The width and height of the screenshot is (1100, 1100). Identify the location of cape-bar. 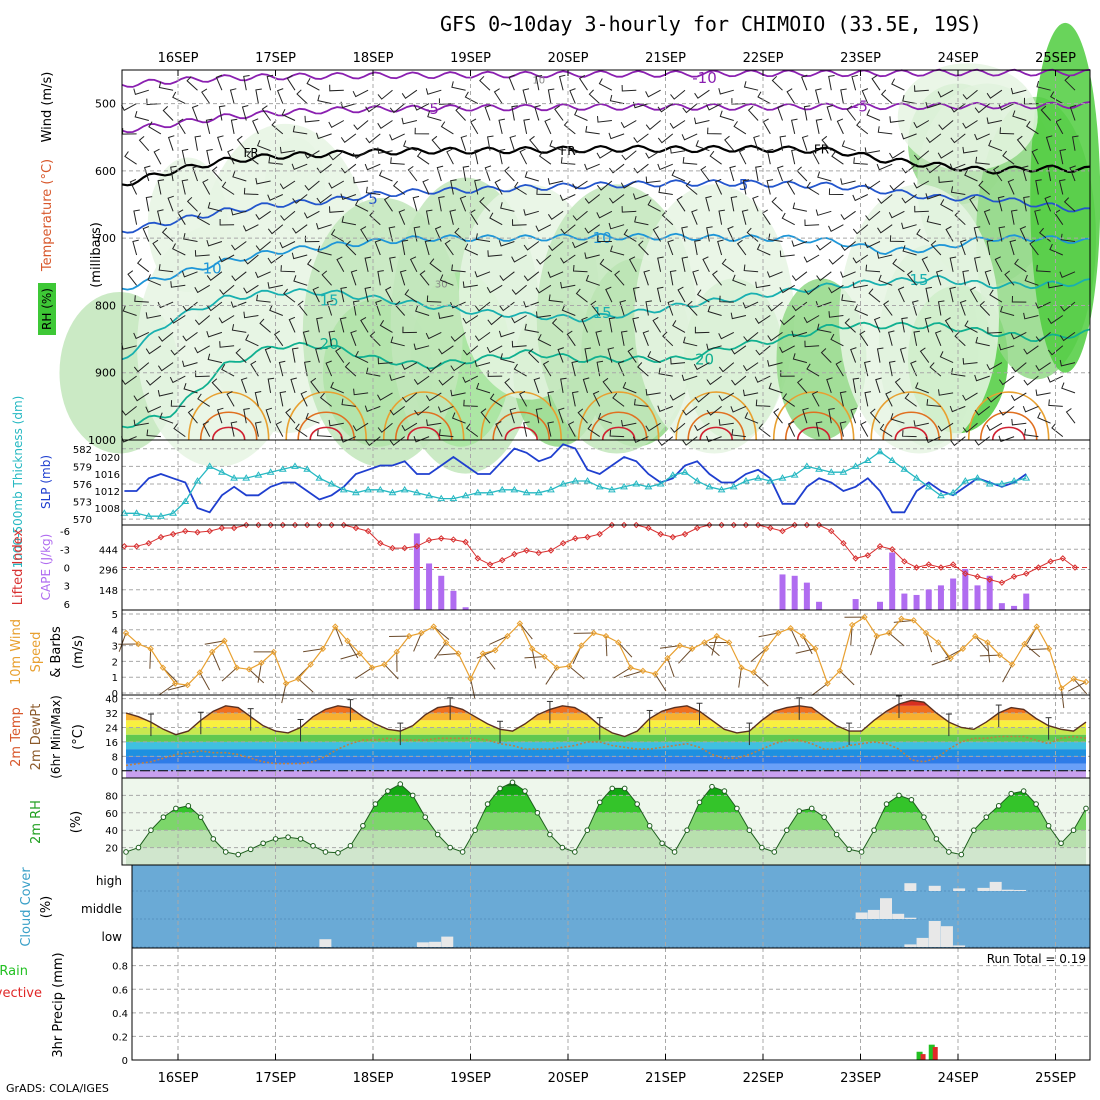
(794, 592).